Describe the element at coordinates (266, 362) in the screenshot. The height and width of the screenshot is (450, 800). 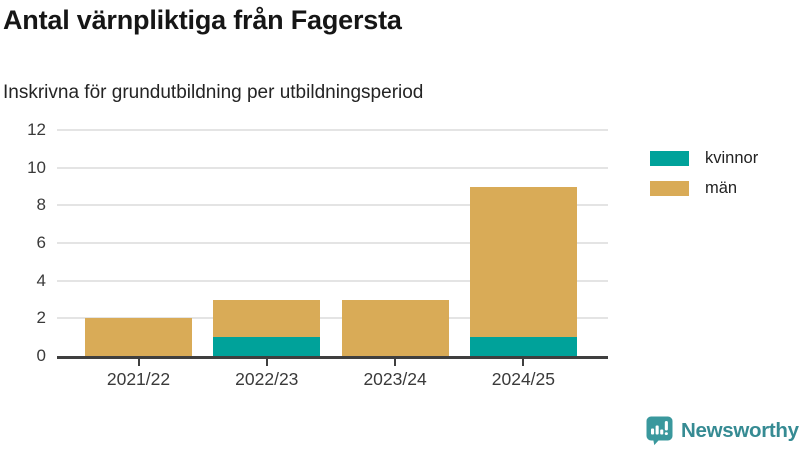
I see `x-tick-mark-2022/23` at that location.